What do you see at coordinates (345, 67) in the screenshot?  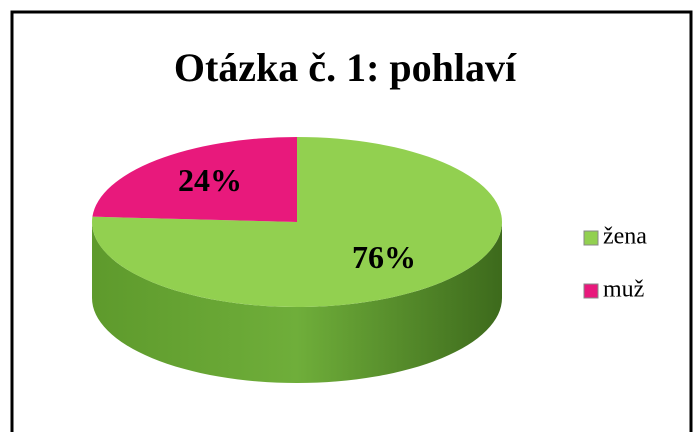 I see `chart-title: Otázka č. 1: pohlaví` at bounding box center [345, 67].